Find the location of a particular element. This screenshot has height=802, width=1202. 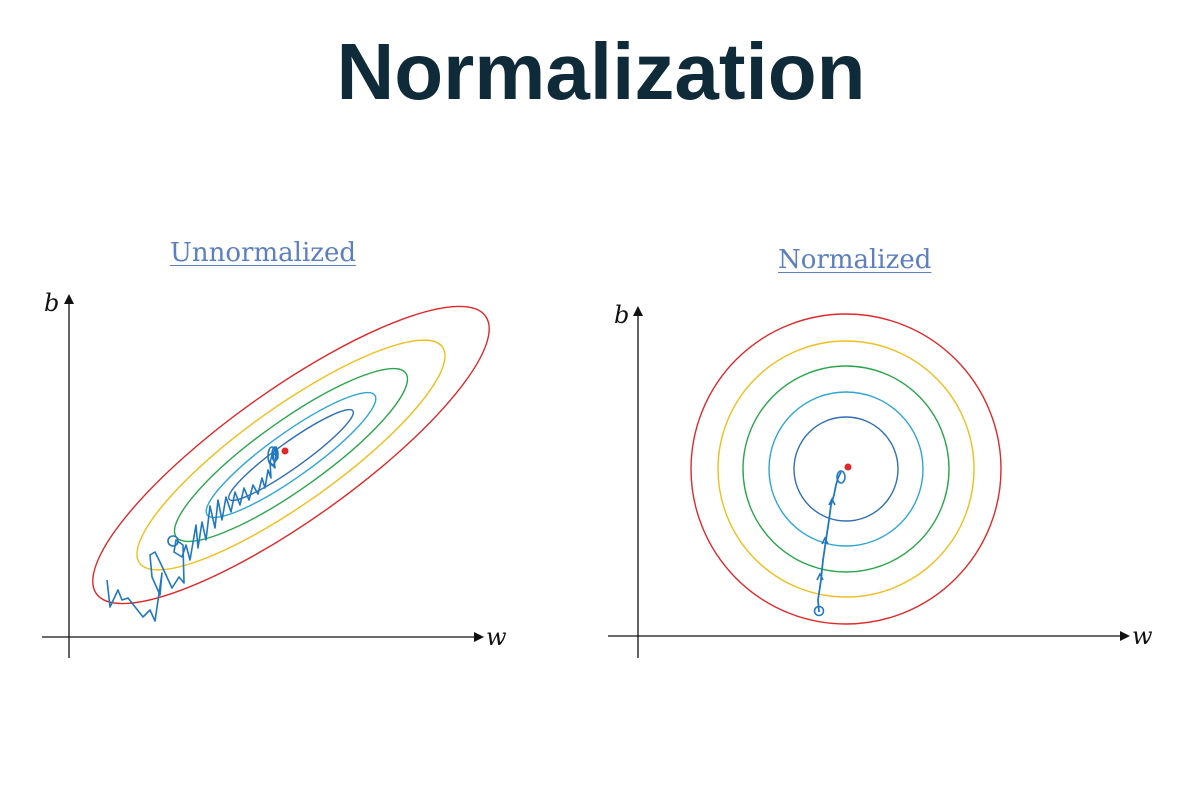

right-contour-blue is located at coordinates (846, 469).